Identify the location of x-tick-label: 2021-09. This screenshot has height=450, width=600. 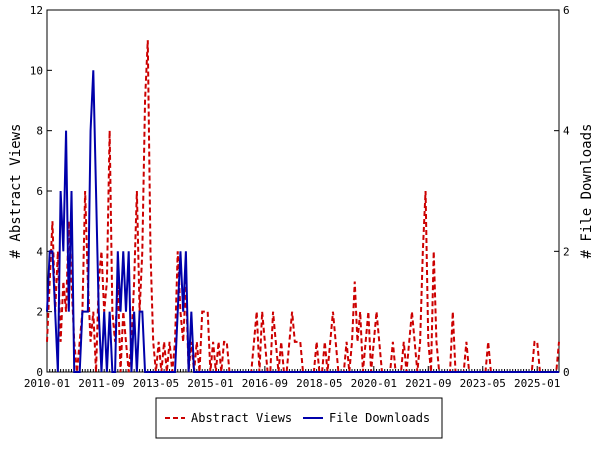
(428, 383).